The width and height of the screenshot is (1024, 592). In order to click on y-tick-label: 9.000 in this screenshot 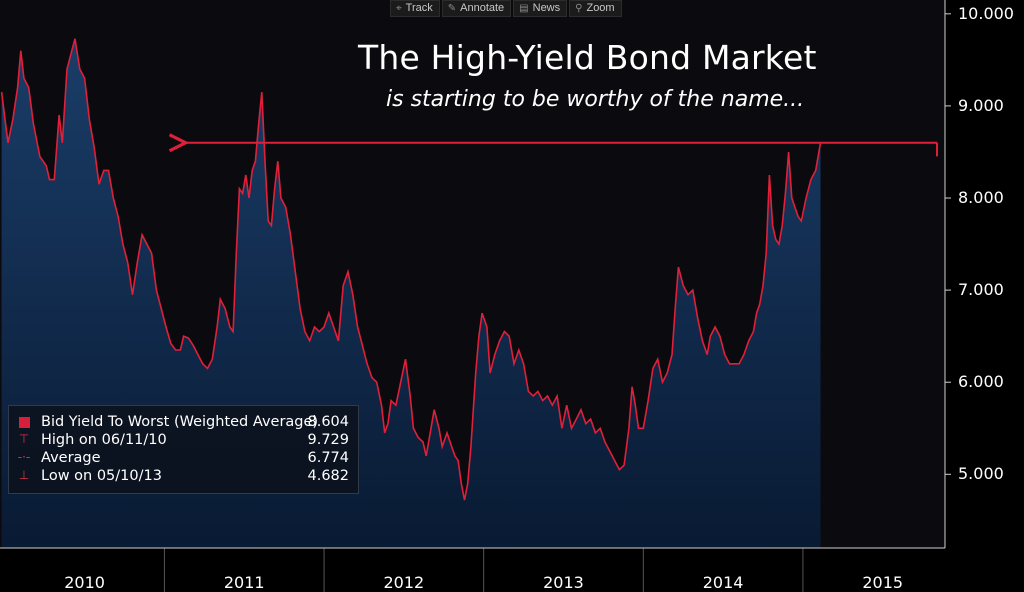, I will do `click(981, 105)`.